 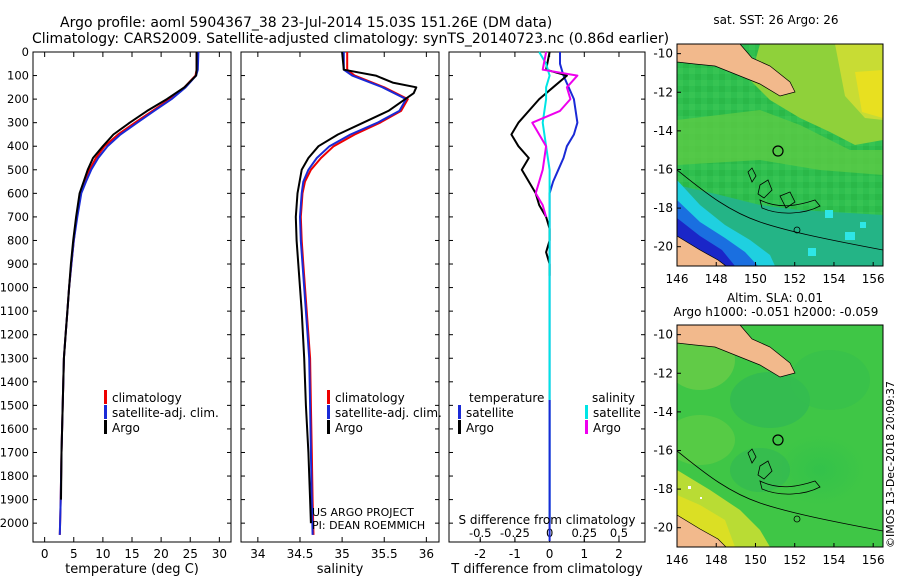 What do you see at coordinates (132, 569) in the screenshot?
I see `temperature-xlabel: temperature (deg C)` at bounding box center [132, 569].